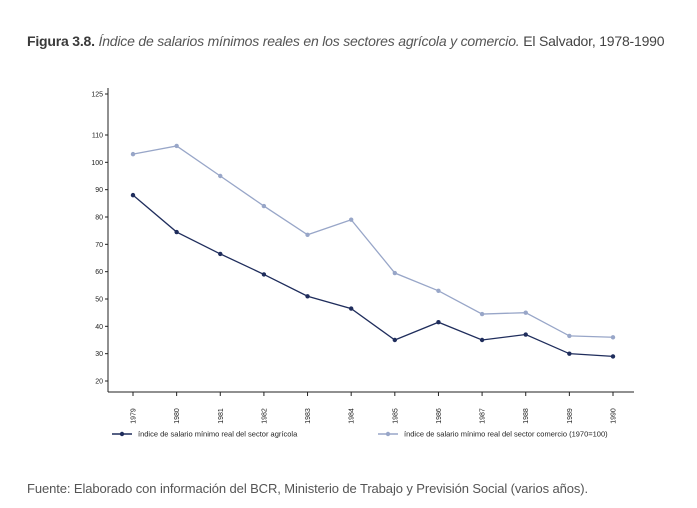  What do you see at coordinates (264, 416) in the screenshot?
I see `x-tick-label: 1982` at bounding box center [264, 416].